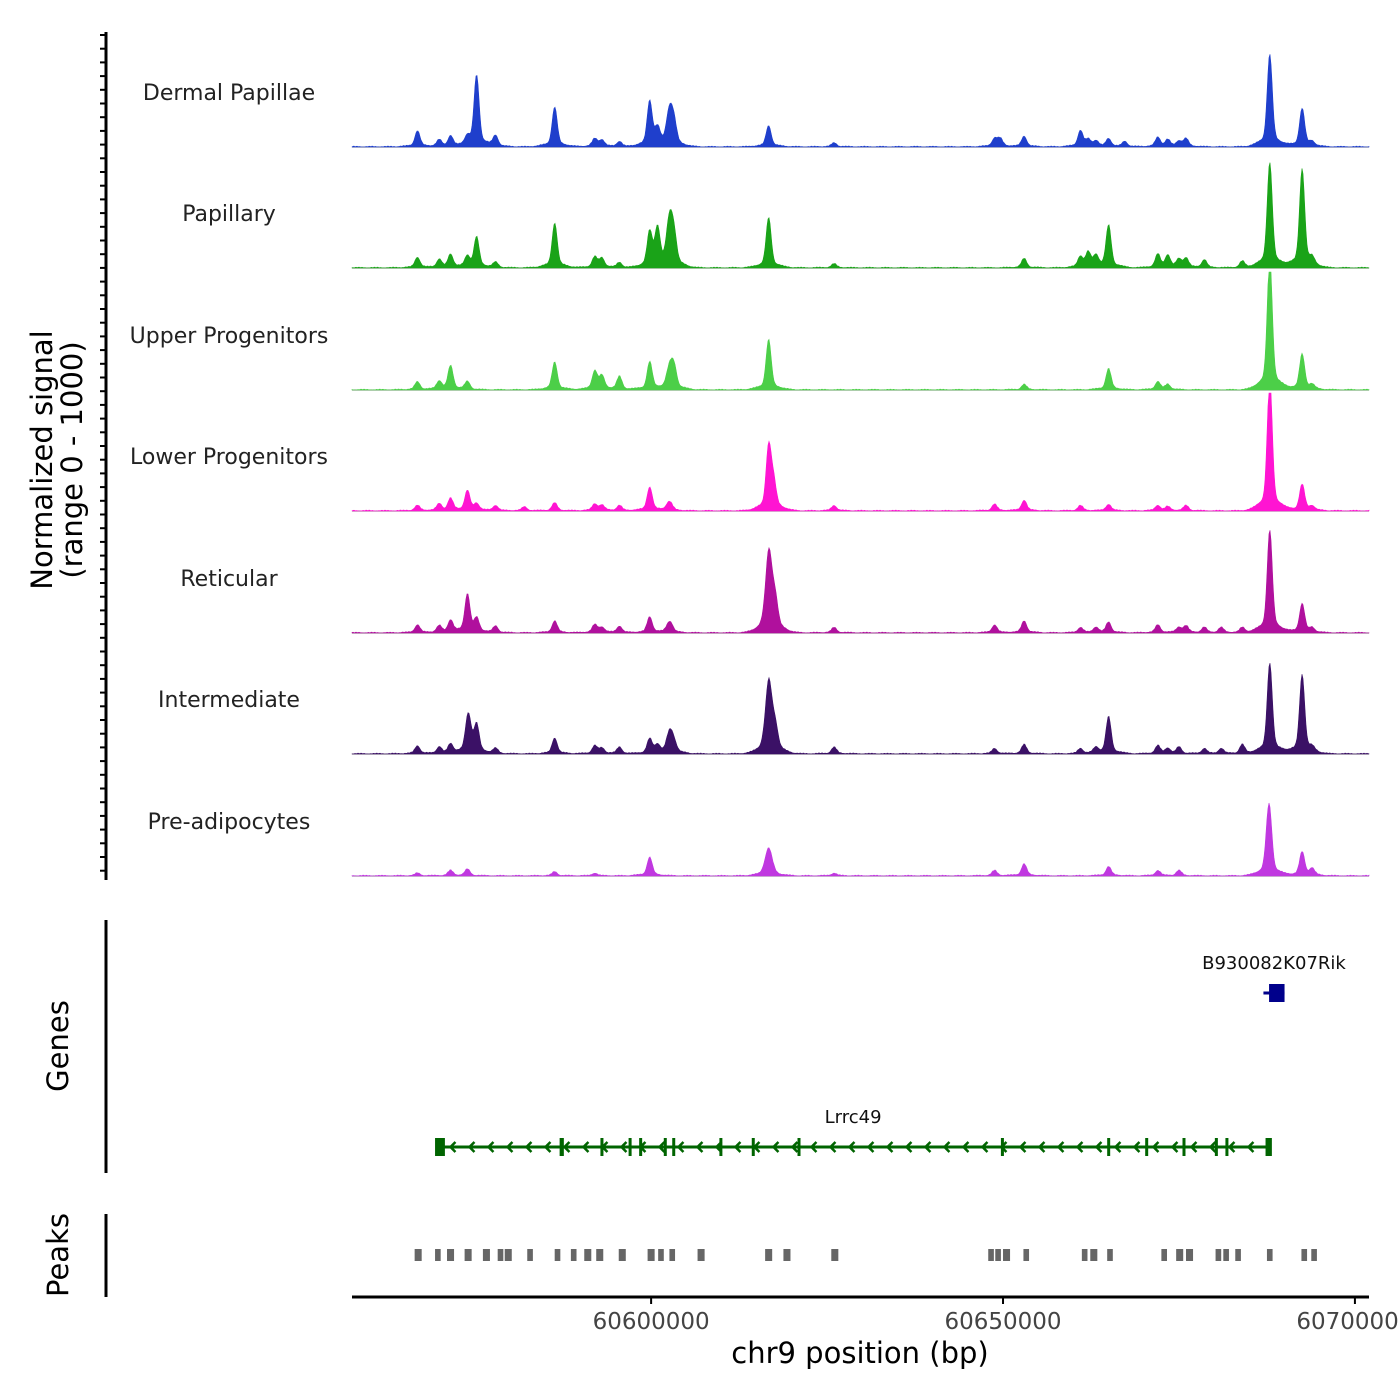  I want to click on x-axis-ticks: 60600000 60650000 60700000, so click(996, 1316).